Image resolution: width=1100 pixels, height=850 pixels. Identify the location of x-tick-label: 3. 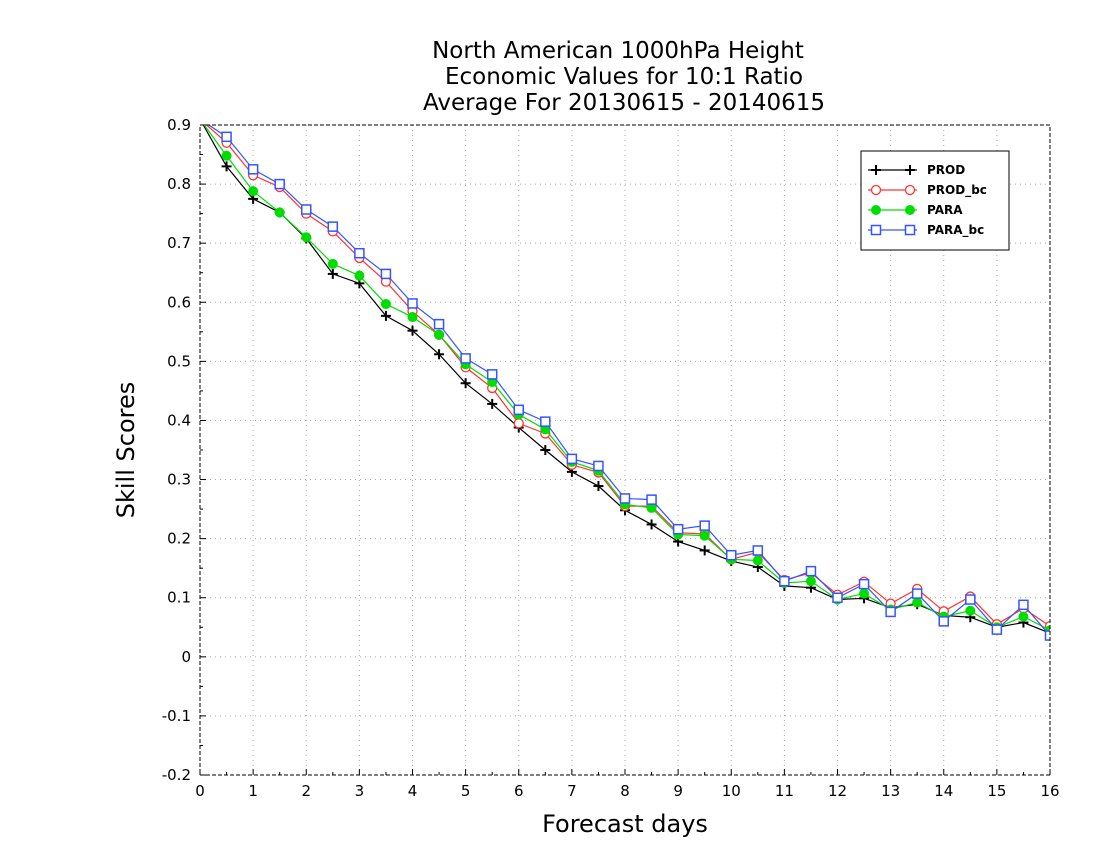
(360, 791).